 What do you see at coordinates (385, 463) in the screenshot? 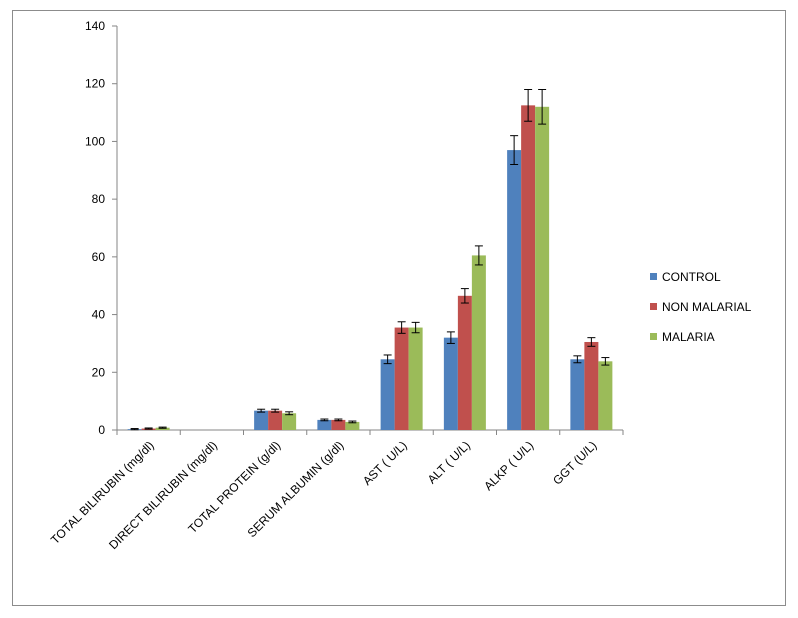
I see `x-category-label: AST ( U/L)` at bounding box center [385, 463].